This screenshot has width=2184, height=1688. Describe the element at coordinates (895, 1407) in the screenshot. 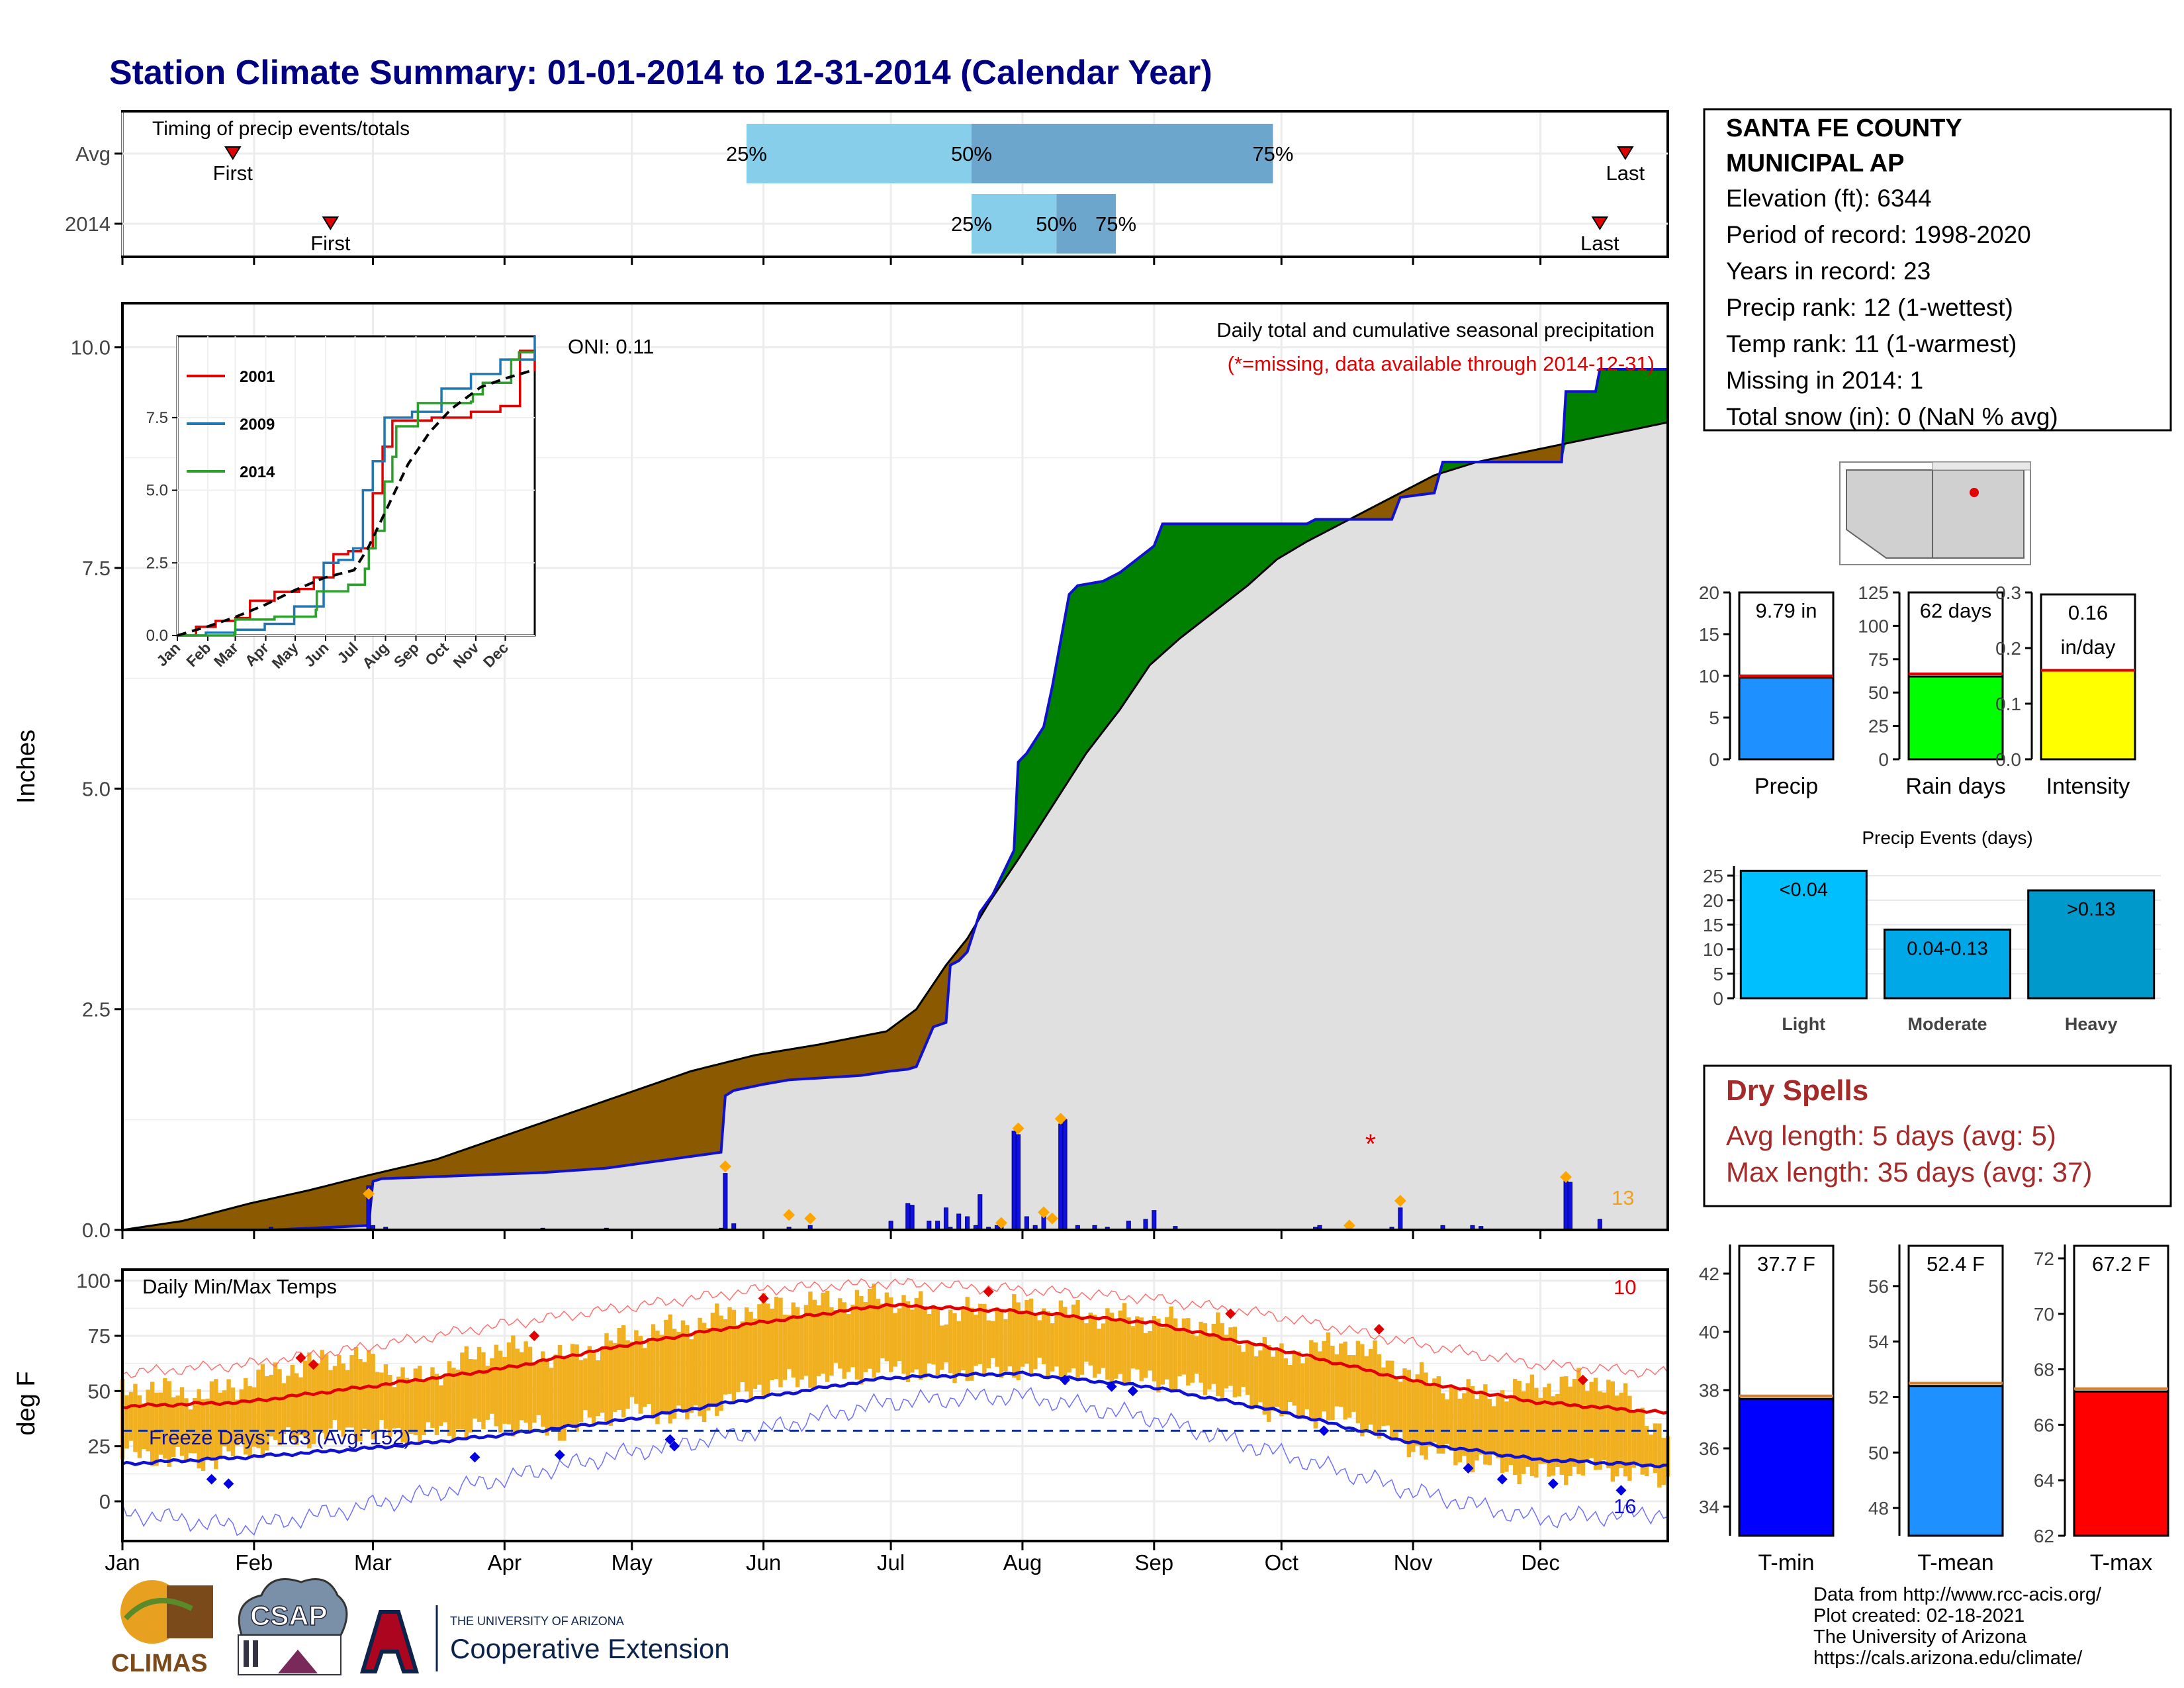

I see `temp-content` at that location.